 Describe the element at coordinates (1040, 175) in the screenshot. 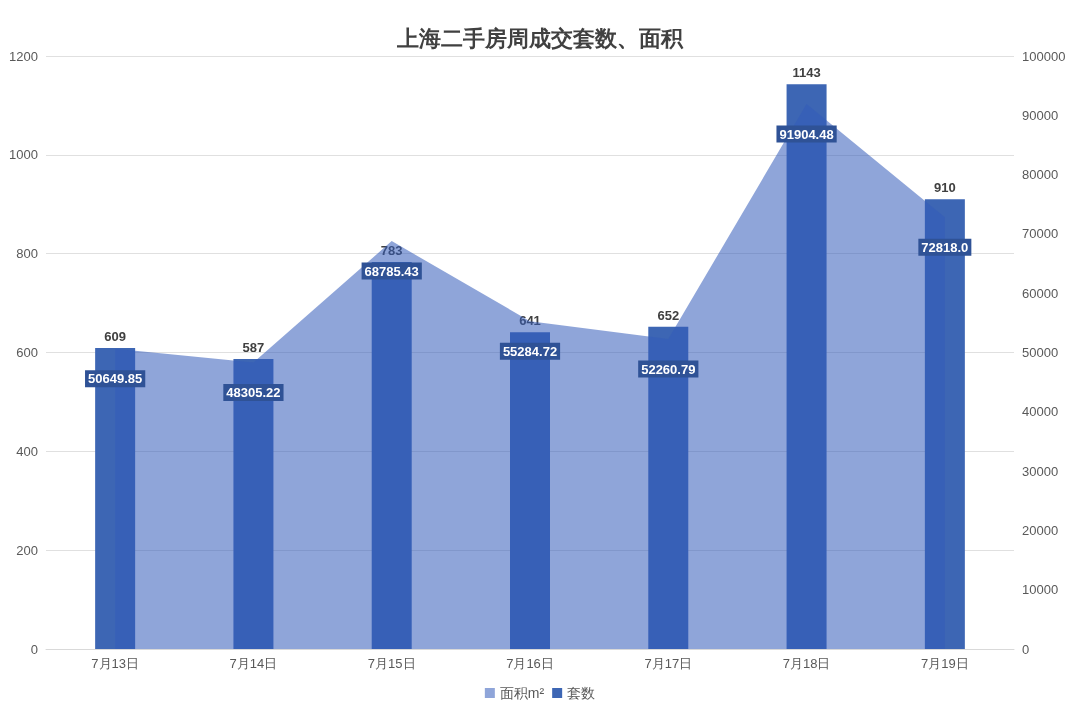

I see `y2-tick-label: 80000` at that location.